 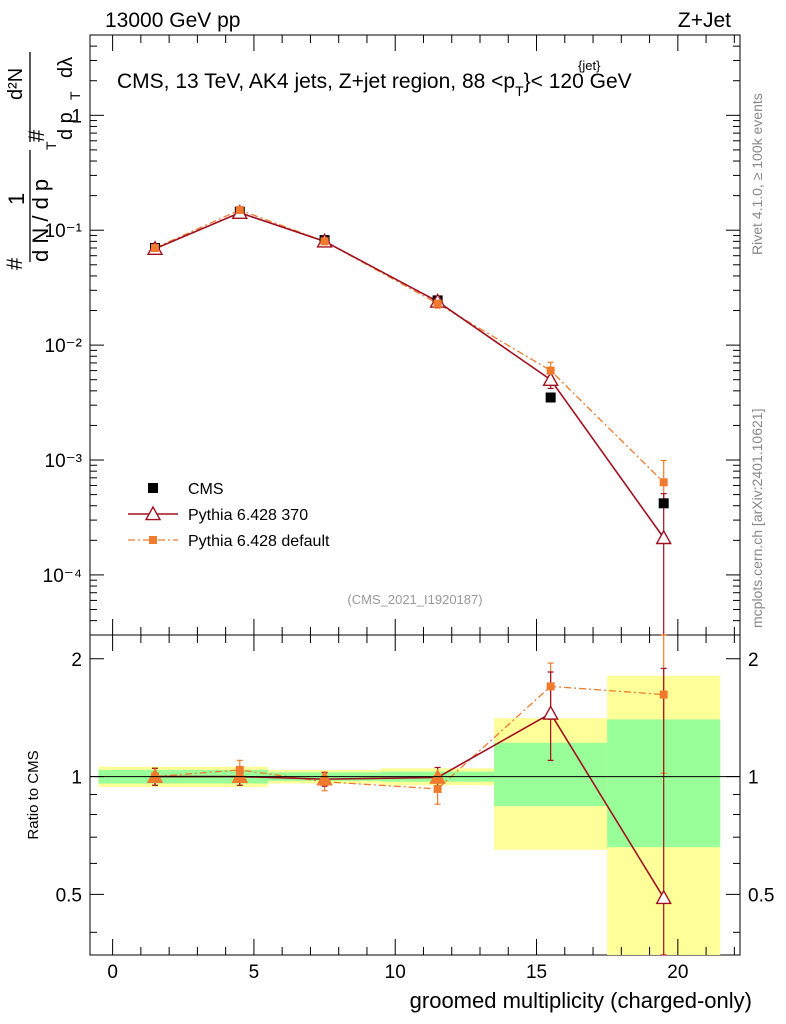 What do you see at coordinates (112, 972) in the screenshot?
I see `x-tick-label: 0` at bounding box center [112, 972].